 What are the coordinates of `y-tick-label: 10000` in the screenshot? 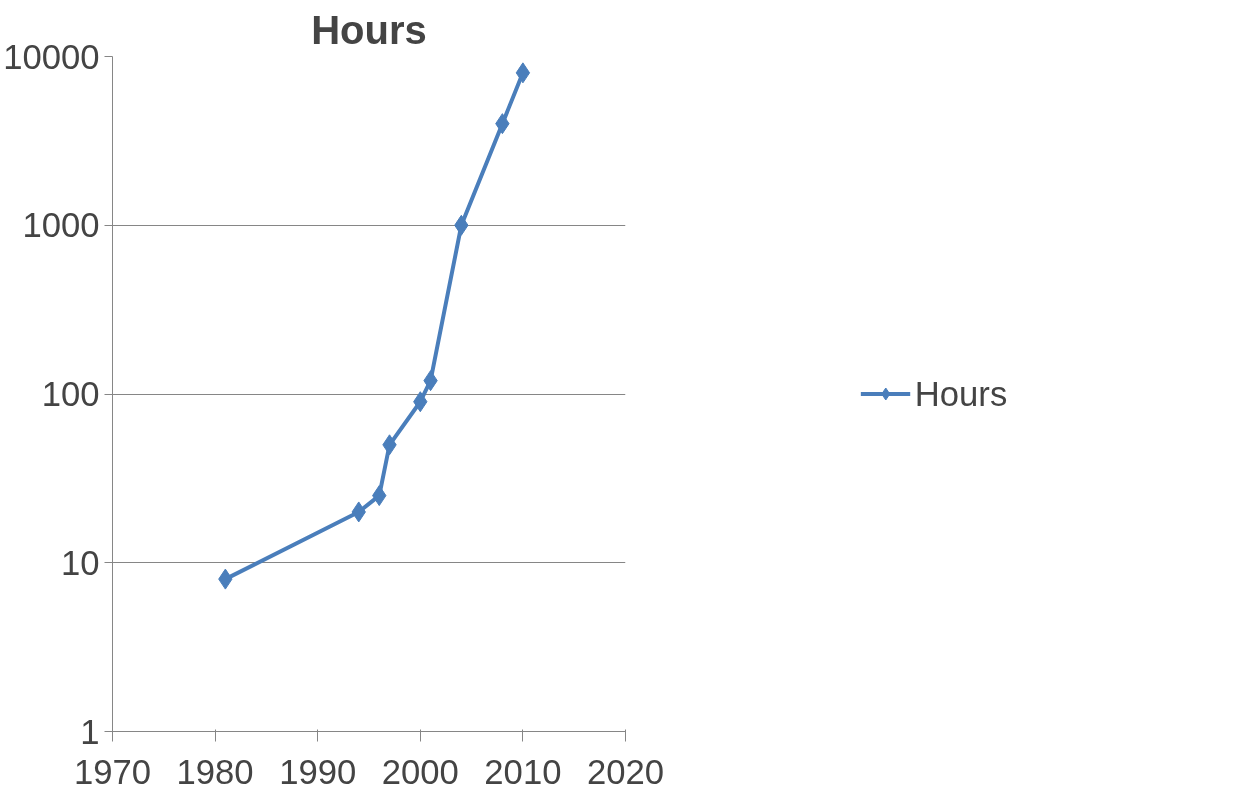 It's located at (51, 56).